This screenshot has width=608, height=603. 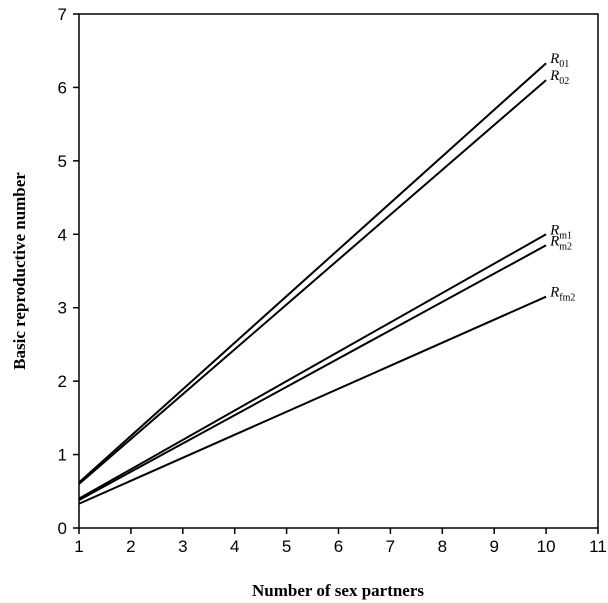 I want to click on y-tick-label: 1, so click(x=62, y=455).